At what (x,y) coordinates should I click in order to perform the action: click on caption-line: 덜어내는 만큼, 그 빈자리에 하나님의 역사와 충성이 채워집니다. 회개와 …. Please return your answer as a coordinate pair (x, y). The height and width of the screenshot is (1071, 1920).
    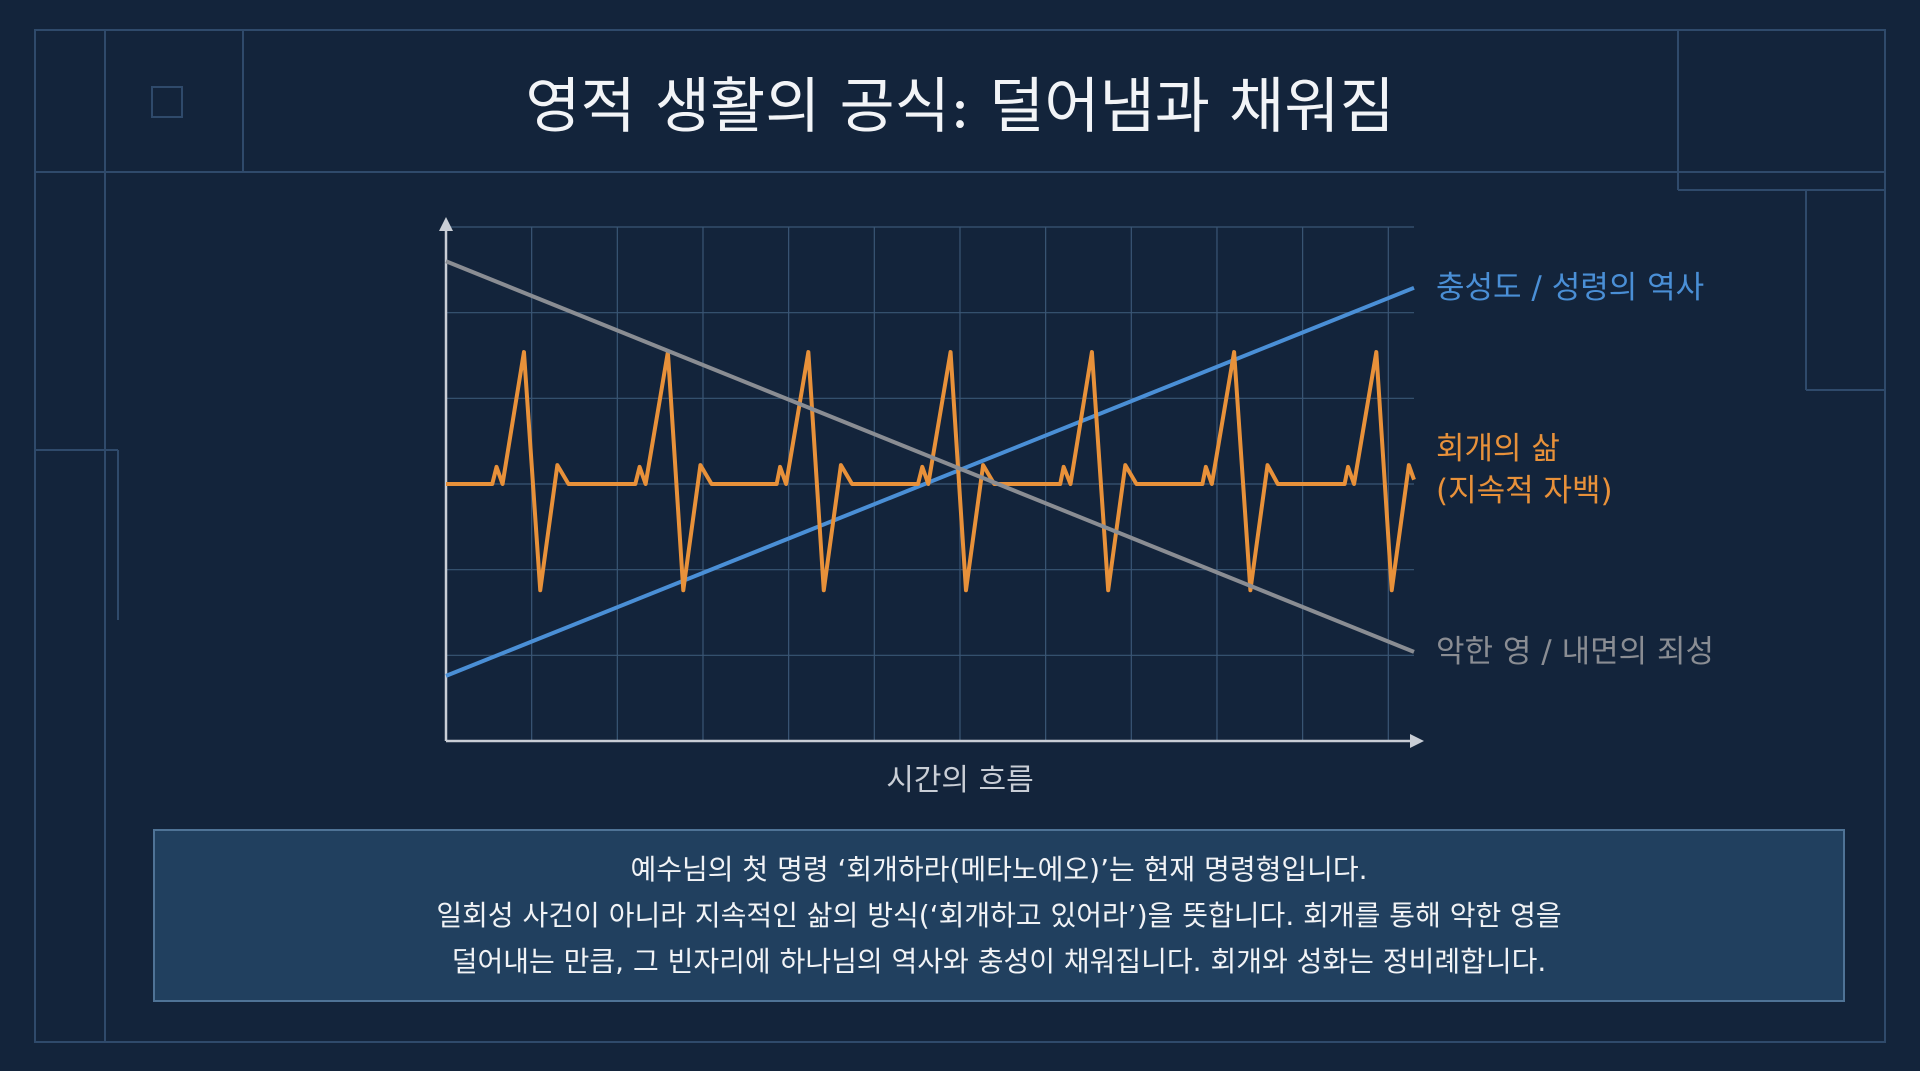
    Looking at the image, I should click on (999, 961).